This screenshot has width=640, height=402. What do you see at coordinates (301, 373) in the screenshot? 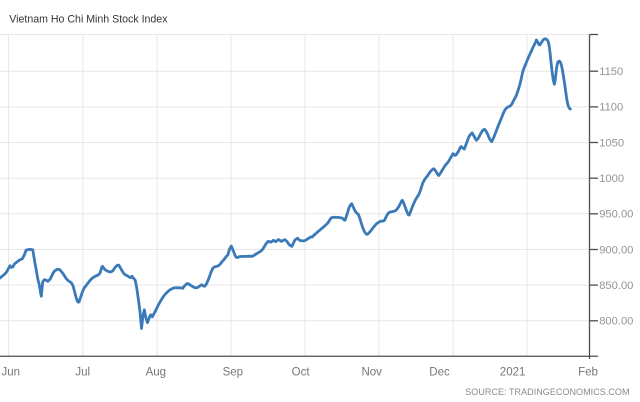
I see `svg-text: Oct` at bounding box center [301, 373].